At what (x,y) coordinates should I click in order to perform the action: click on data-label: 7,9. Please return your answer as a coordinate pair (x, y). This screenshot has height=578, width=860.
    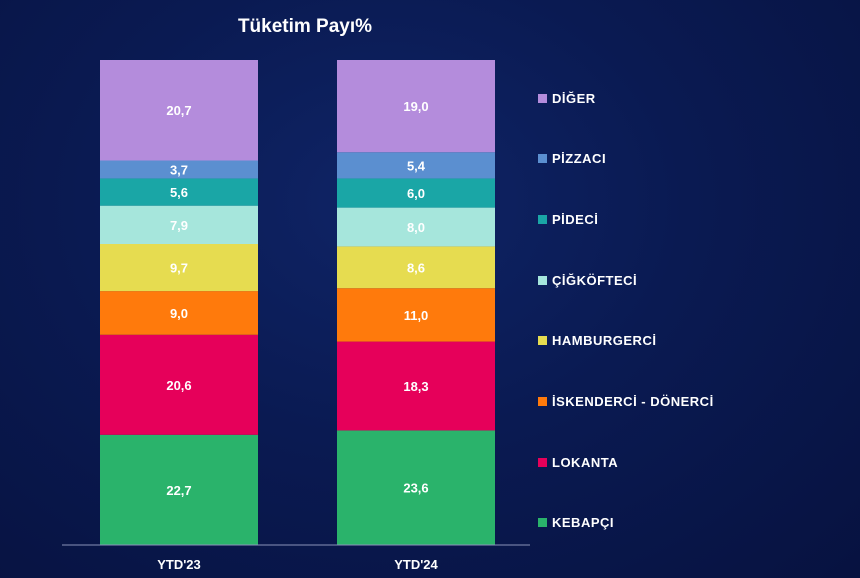
    Looking at the image, I should click on (179, 225).